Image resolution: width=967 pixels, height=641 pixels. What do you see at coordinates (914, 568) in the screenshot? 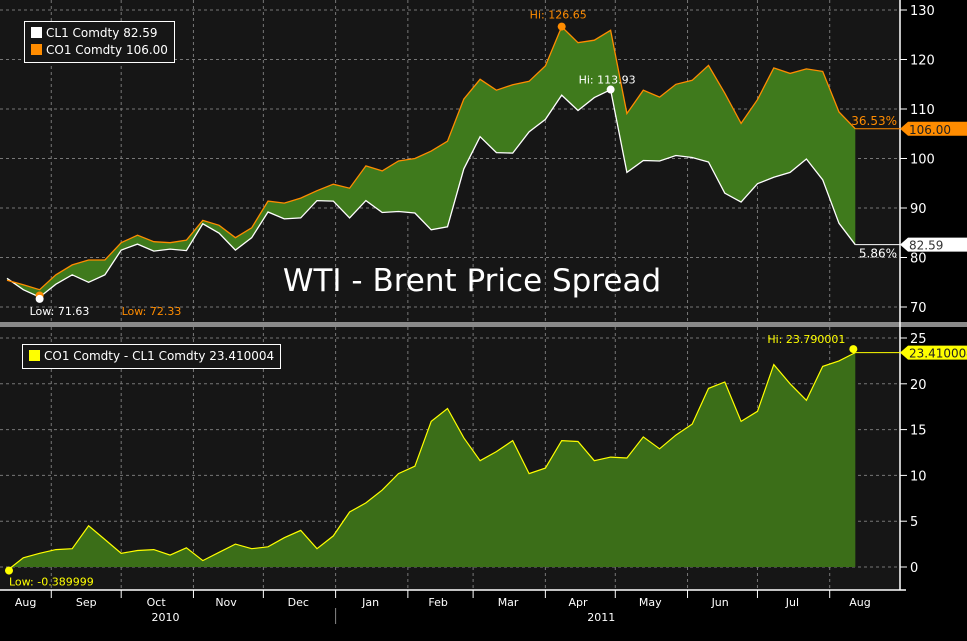
I see `y-tick-label: 0` at bounding box center [914, 568].